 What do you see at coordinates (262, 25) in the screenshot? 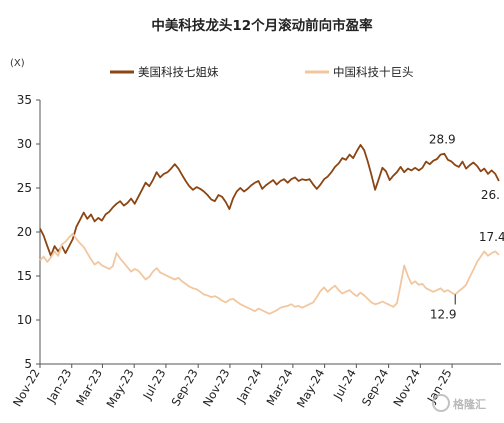
I see `chart-title: 中美科技龙头12个月滚动前向市盈率` at bounding box center [262, 25].